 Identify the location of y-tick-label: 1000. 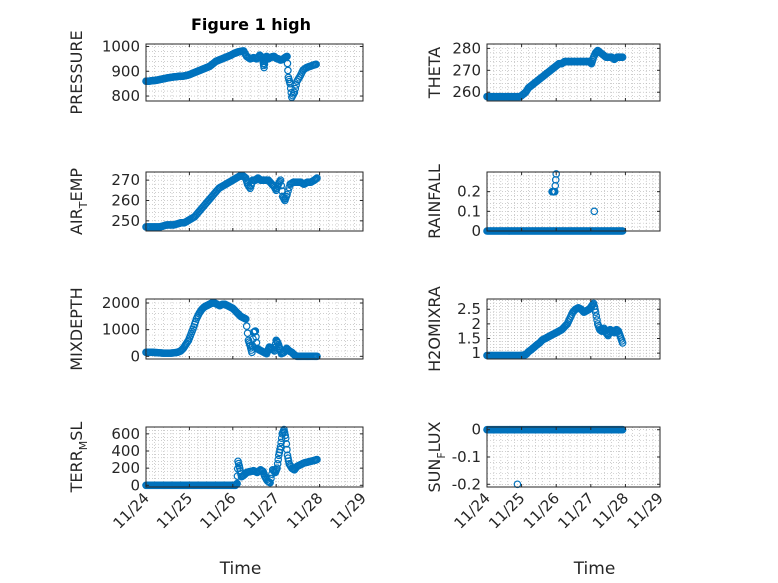
(121, 46).